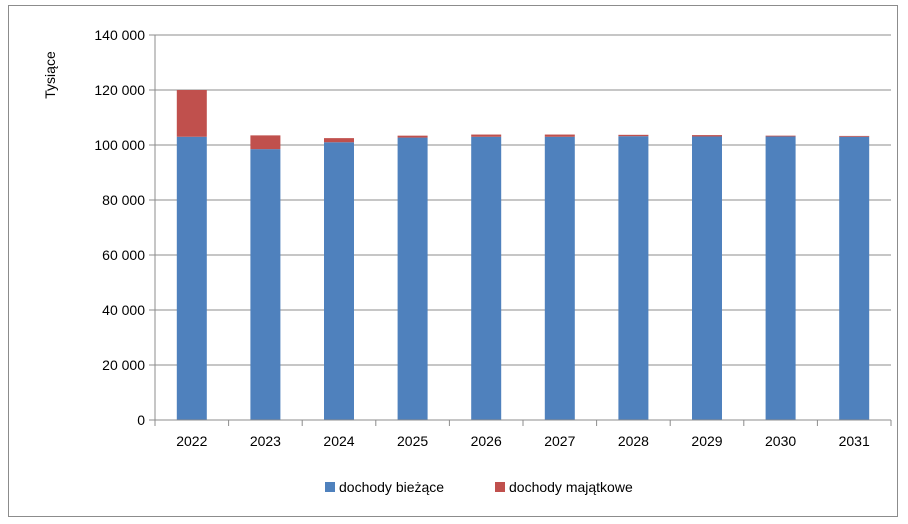 The height and width of the screenshot is (524, 908). I want to click on x-tick-label: 2024, so click(338, 441).